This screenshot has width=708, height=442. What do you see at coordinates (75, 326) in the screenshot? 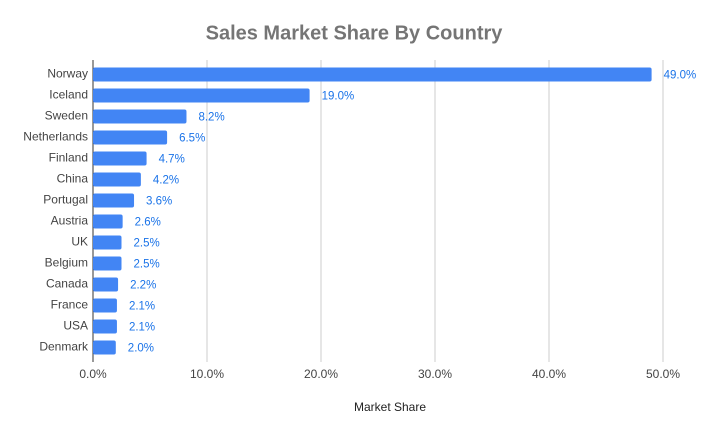
I see `y-tick-label: USA` at bounding box center [75, 326].